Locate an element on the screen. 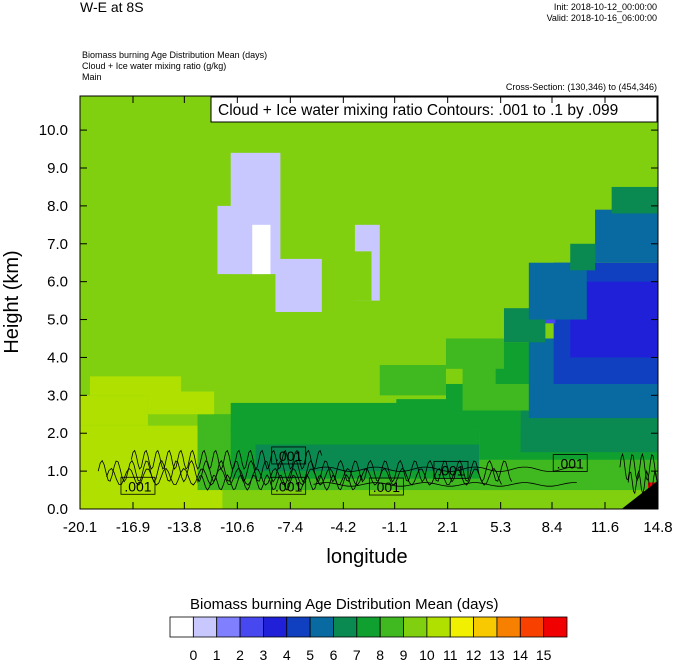 Image resolution: width=674 pixels, height=667 pixels. y-tick-label: 7.0 is located at coordinates (57, 244).